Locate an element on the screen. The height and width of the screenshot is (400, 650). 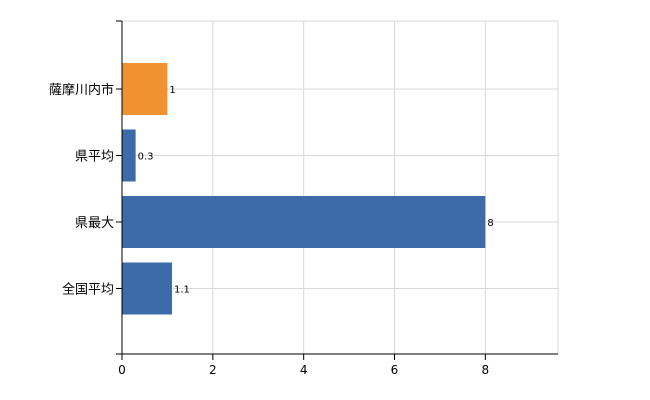
category-label: 全国平均 is located at coordinates (88, 290).